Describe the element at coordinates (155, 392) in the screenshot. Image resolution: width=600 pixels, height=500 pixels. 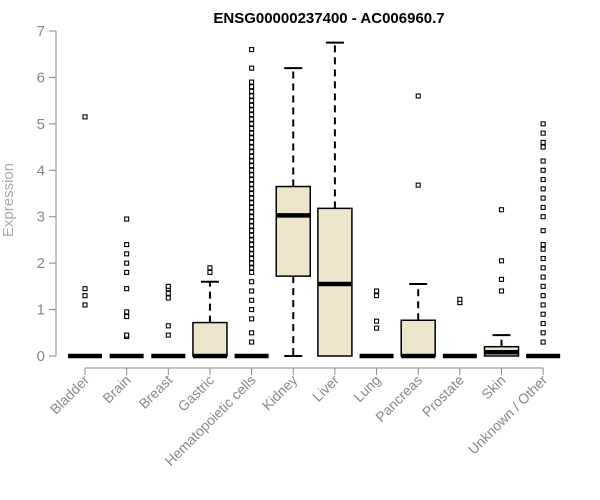
I see `x-tick-label: Breast` at that location.